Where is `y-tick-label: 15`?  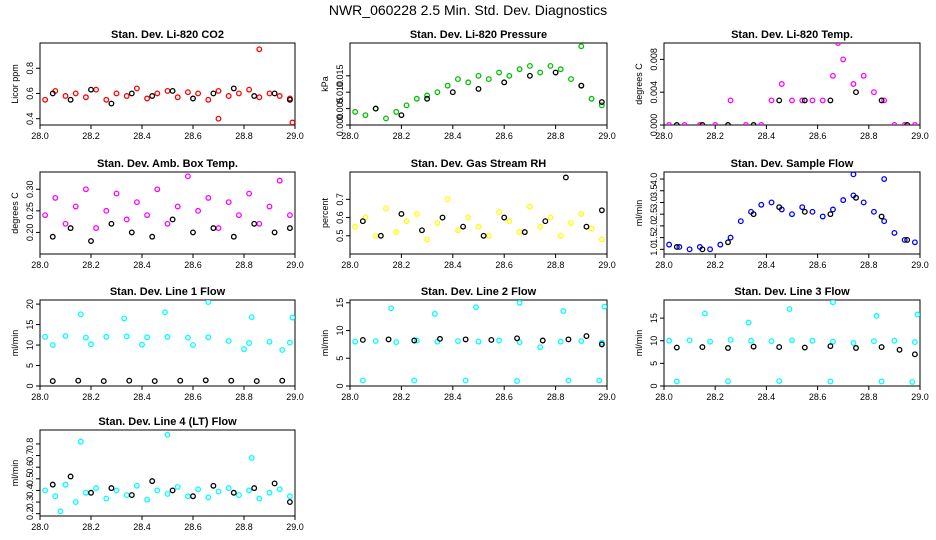 y-tick-label: 15 is located at coordinates (340, 303).